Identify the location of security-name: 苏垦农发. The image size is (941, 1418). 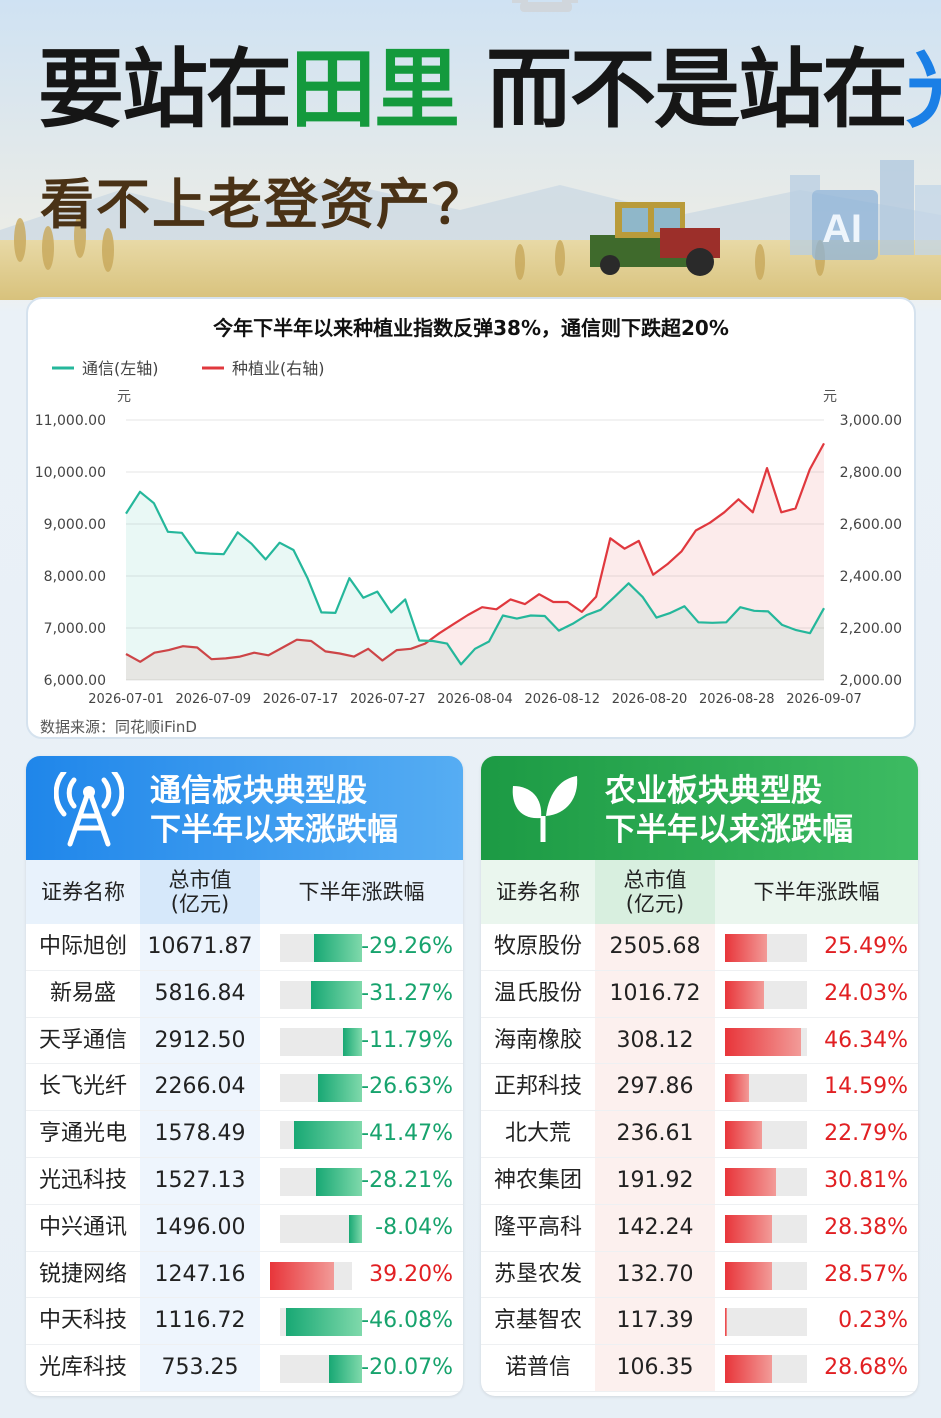
(537, 1274).